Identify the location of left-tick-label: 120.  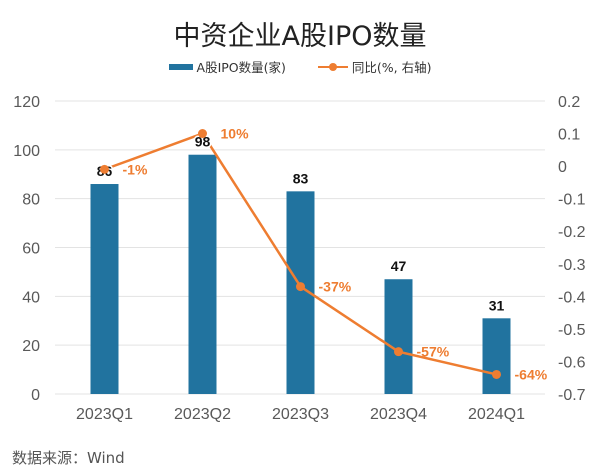
(26, 102).